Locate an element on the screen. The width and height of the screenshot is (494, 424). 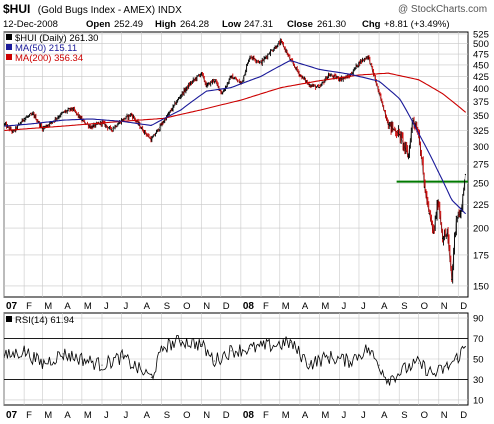
x-tick-label: S is located at coordinates (167, 415).